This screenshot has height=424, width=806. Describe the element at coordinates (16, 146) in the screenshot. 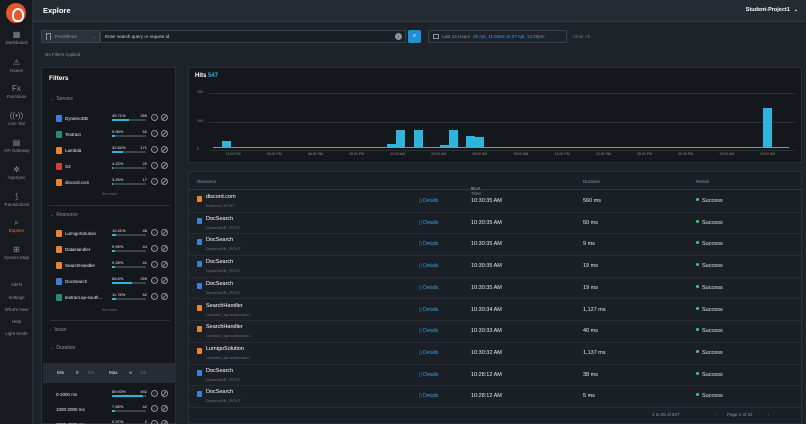

I see `sidebar-item-api-gateway: ▤ API Gateway` at that location.